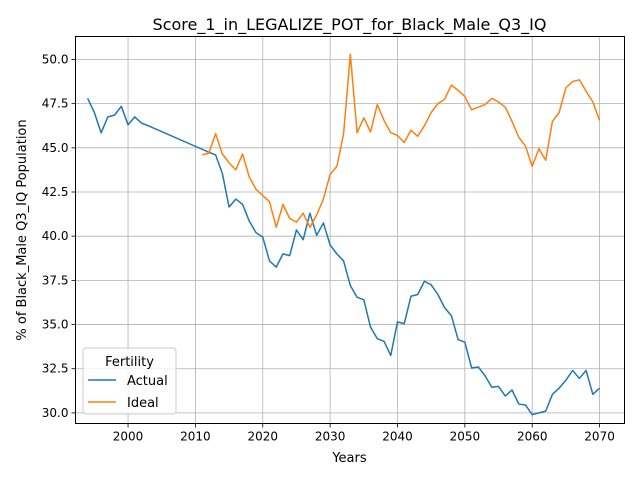 Image resolution: width=640 pixels, height=484 pixels. Describe the element at coordinates (55, 59) in the screenshot. I see `y-tick-label: 50.0` at that location.